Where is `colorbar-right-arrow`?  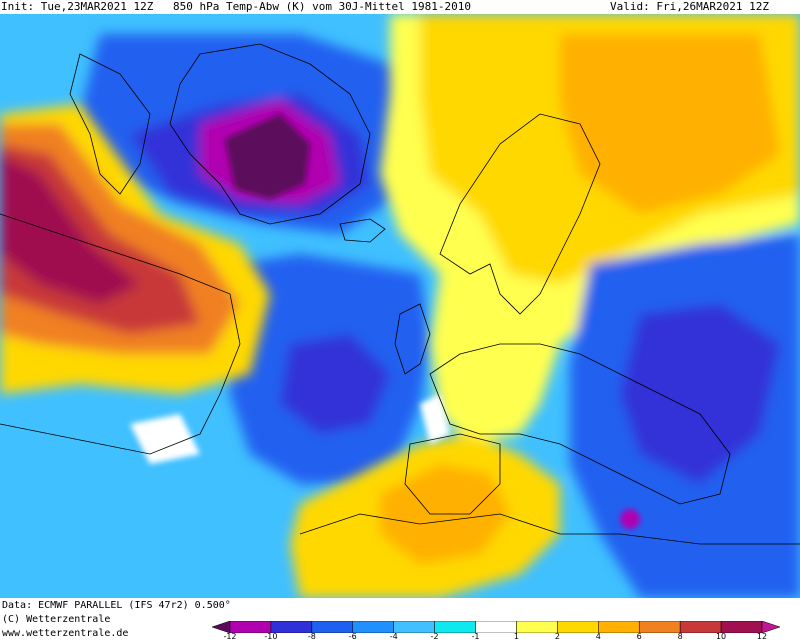
colorbar-right-arrow is located at coordinates (770, 627).